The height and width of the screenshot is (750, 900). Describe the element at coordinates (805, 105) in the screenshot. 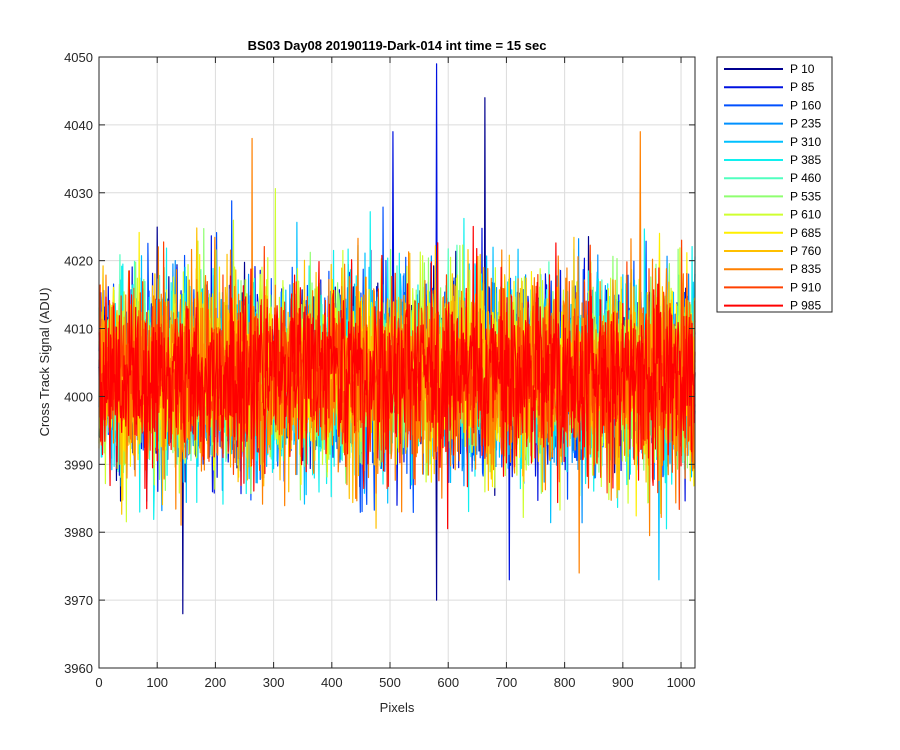

I see `legend-entry: P 160` at that location.